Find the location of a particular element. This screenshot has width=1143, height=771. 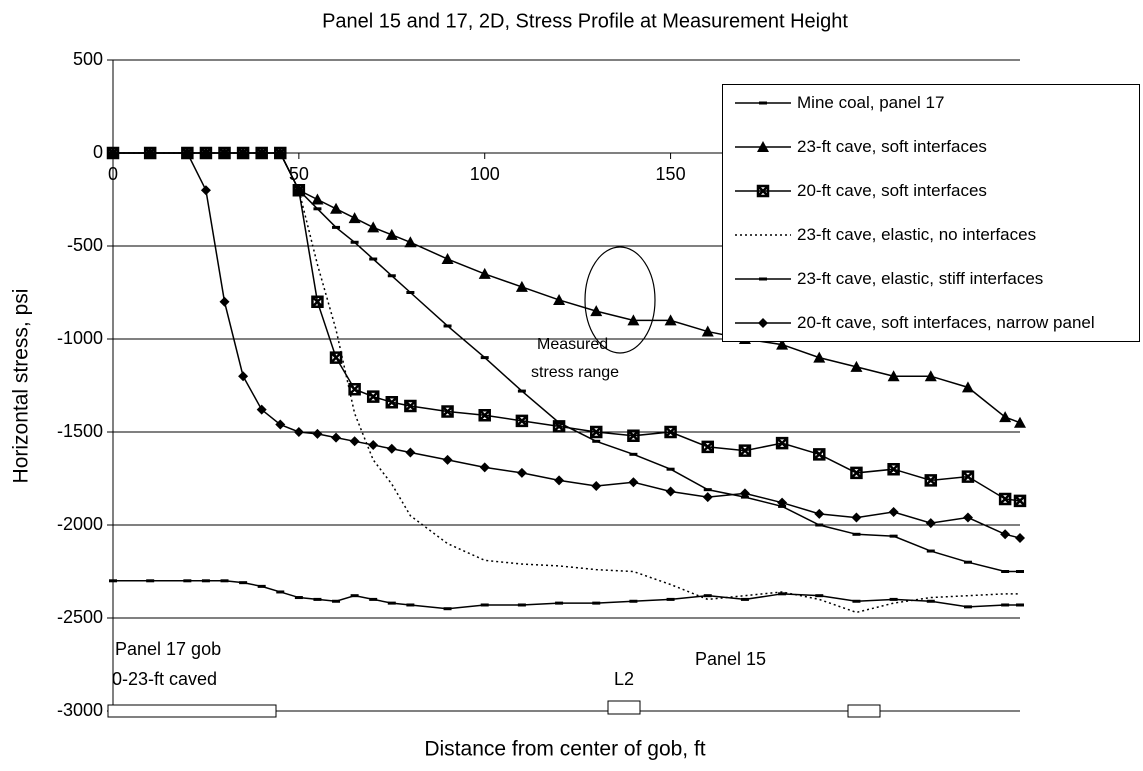

x-tick-label: 100 is located at coordinates (485, 174).